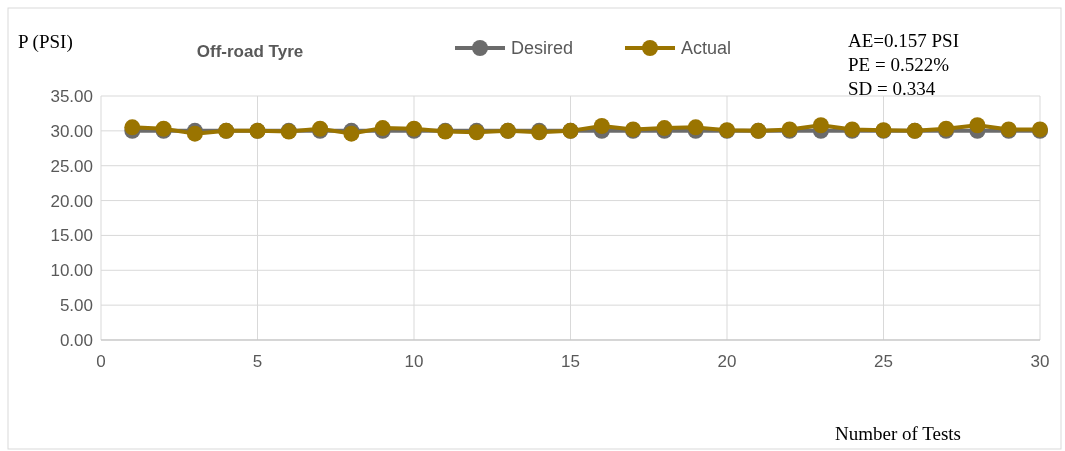  I want to click on y-tick-label: 15.00, so click(71, 236).